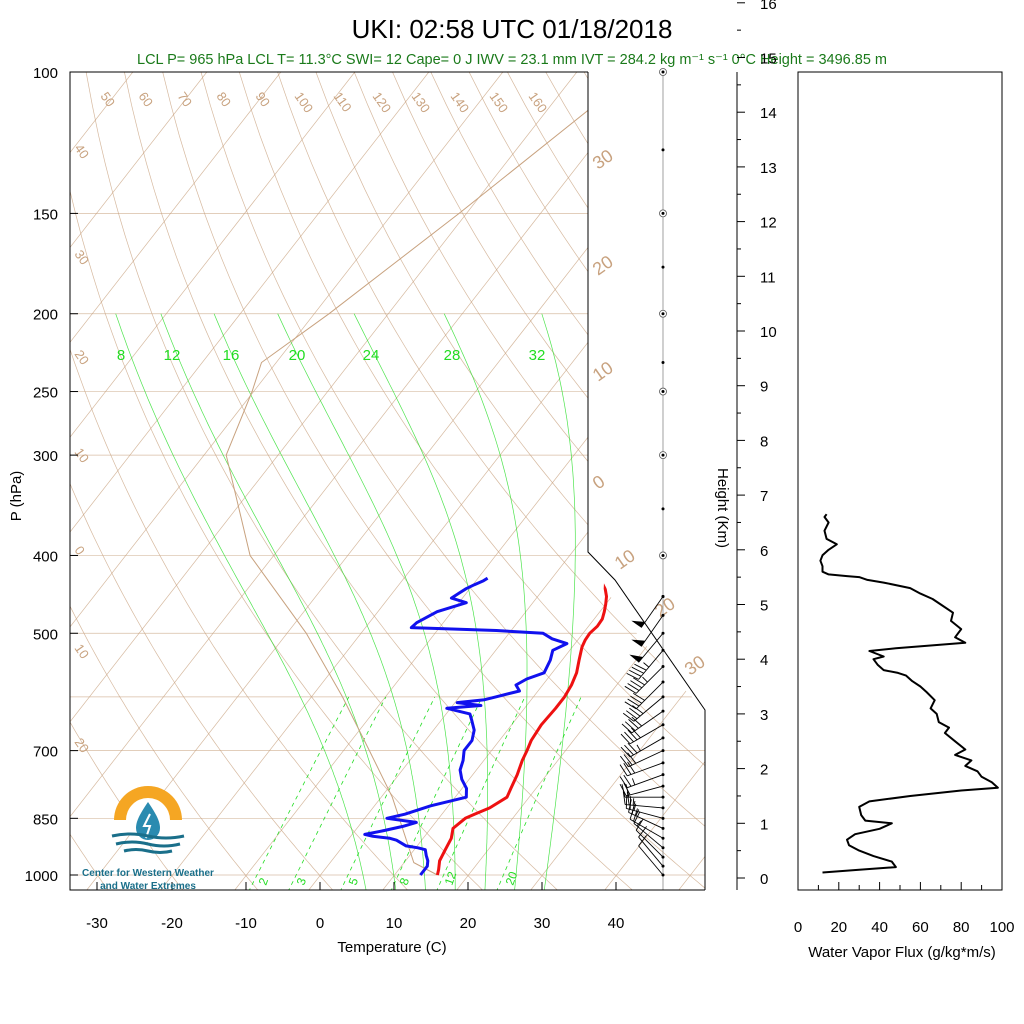 The height and width of the screenshot is (1024, 1024). What do you see at coordinates (264, 881) in the screenshot?
I see `mixing-ratio-label: 2` at bounding box center [264, 881].